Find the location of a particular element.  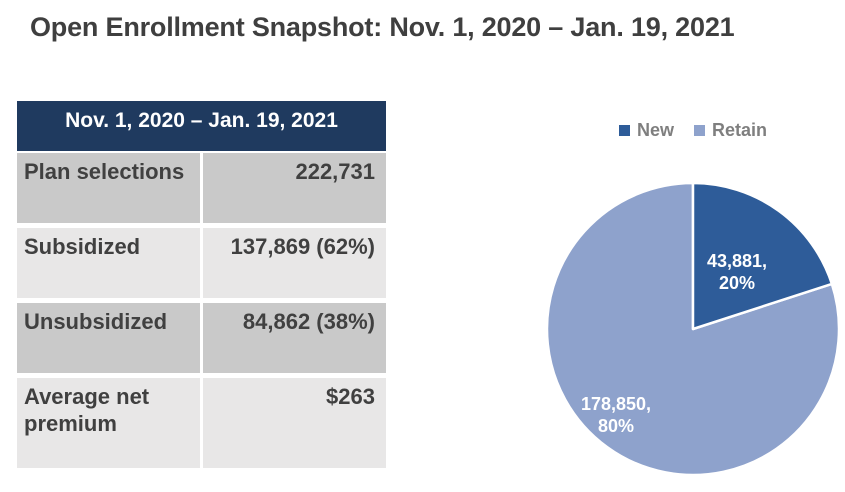

table-row-value-average-net-premium: $263 is located at coordinates (294, 423).